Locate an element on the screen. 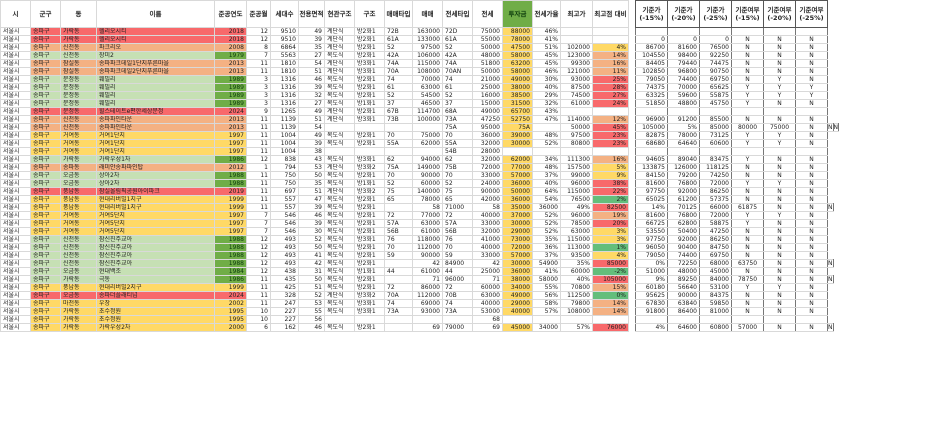 The width and height of the screenshot is (925, 423). table-cell: 227 is located at coordinates (284, 319).